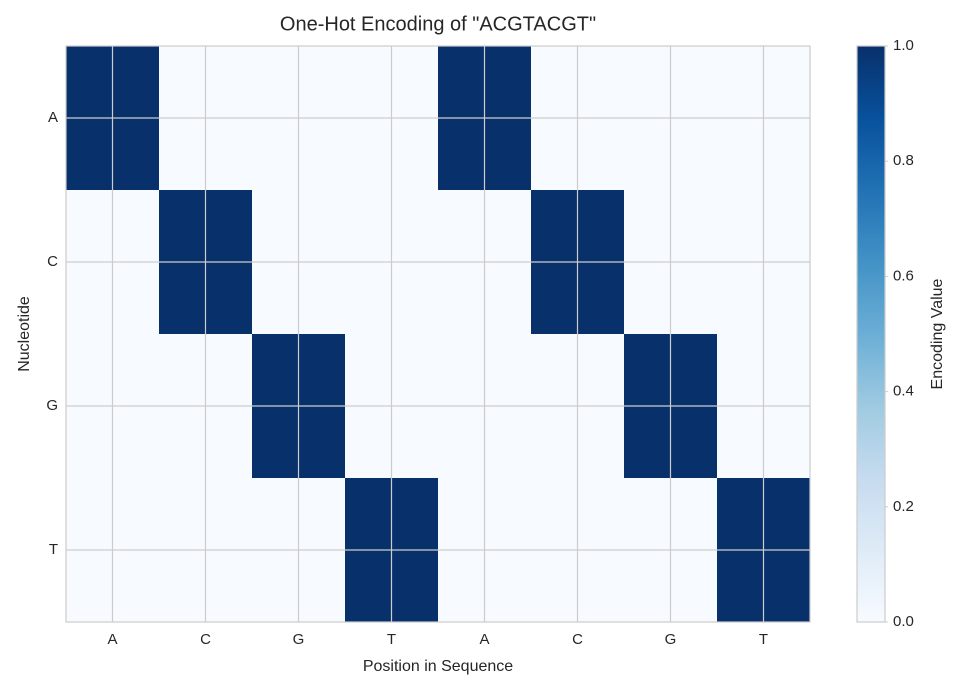  Describe the element at coordinates (52, 261) in the screenshot. I see `y-tick-label: C` at that location.